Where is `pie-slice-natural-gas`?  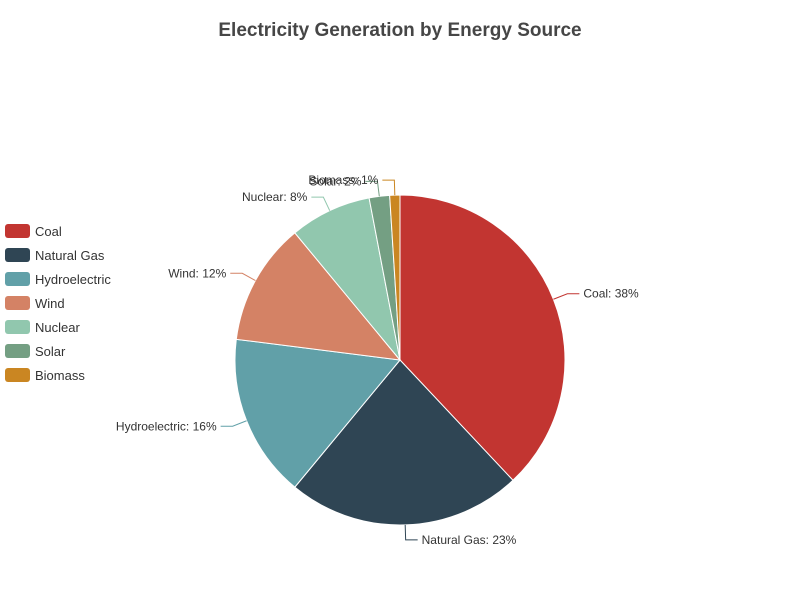
pie-slice-natural-gas is located at coordinates (404, 442).